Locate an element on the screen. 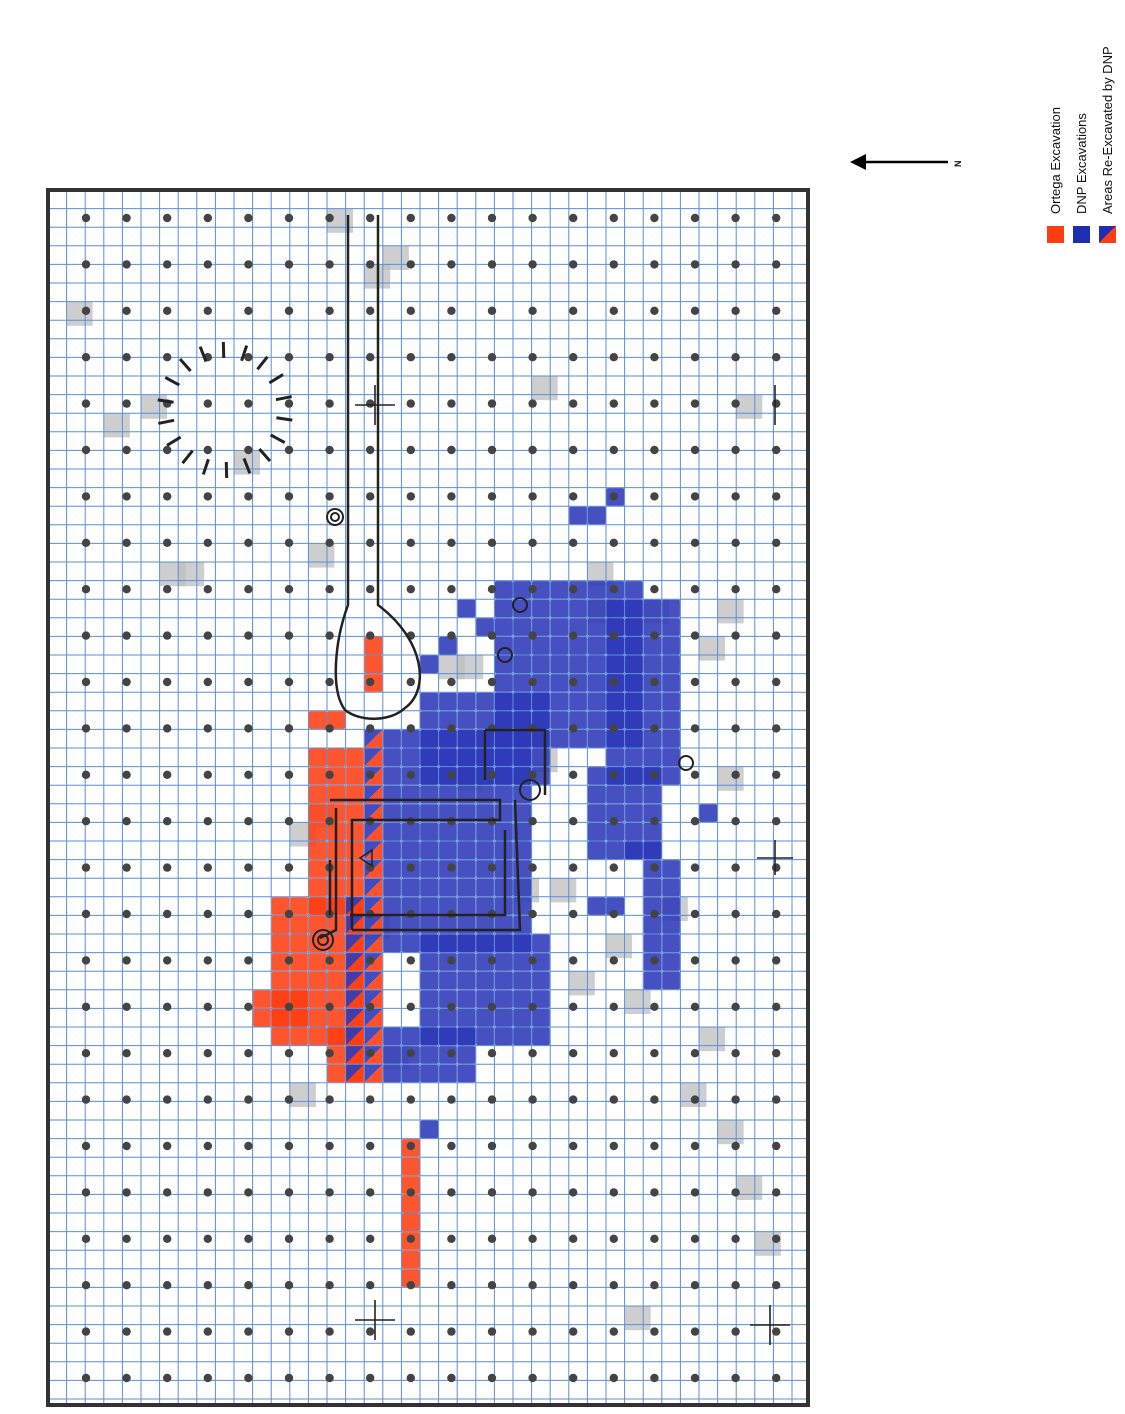 Image resolution: width=1125 pixels, height=1414 pixels. re-excavated-dnp-half is located at coordinates (355, 924).